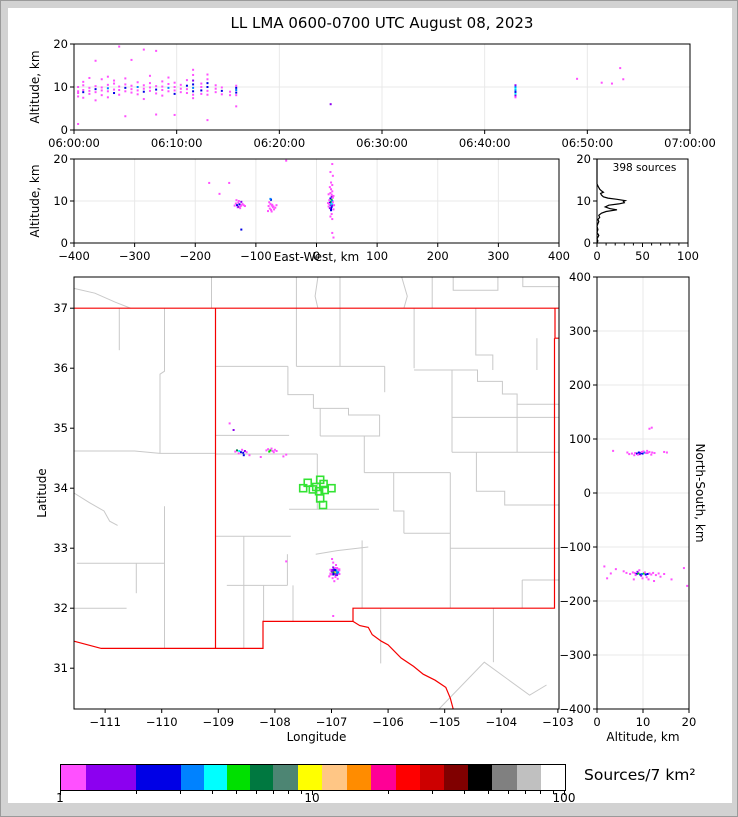 The height and width of the screenshot is (817, 738). I want to click on colorbar-tick-100: 100, so click(564, 798).